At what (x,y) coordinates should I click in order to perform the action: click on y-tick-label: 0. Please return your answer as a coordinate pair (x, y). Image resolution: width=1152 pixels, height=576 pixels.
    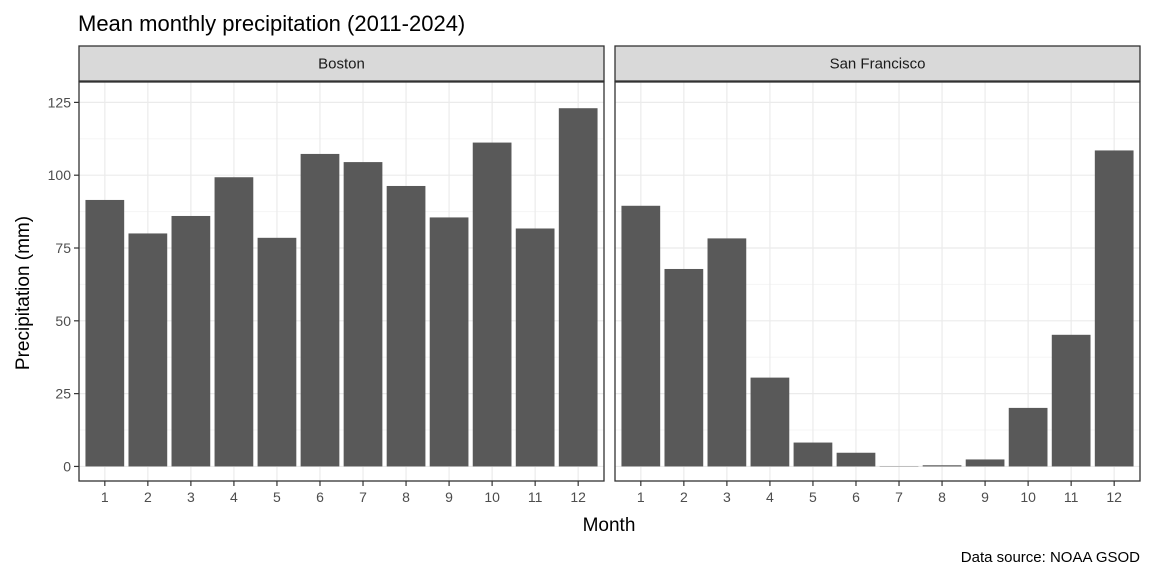
    Looking at the image, I should click on (67, 466).